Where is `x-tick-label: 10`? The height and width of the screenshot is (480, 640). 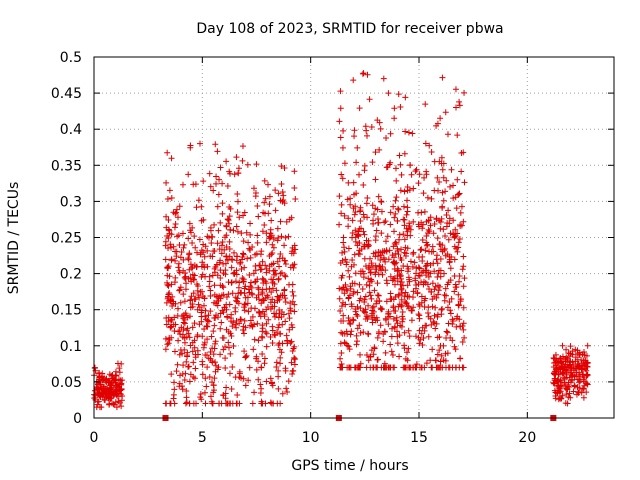 x-tick-label: 10 is located at coordinates (311, 438).